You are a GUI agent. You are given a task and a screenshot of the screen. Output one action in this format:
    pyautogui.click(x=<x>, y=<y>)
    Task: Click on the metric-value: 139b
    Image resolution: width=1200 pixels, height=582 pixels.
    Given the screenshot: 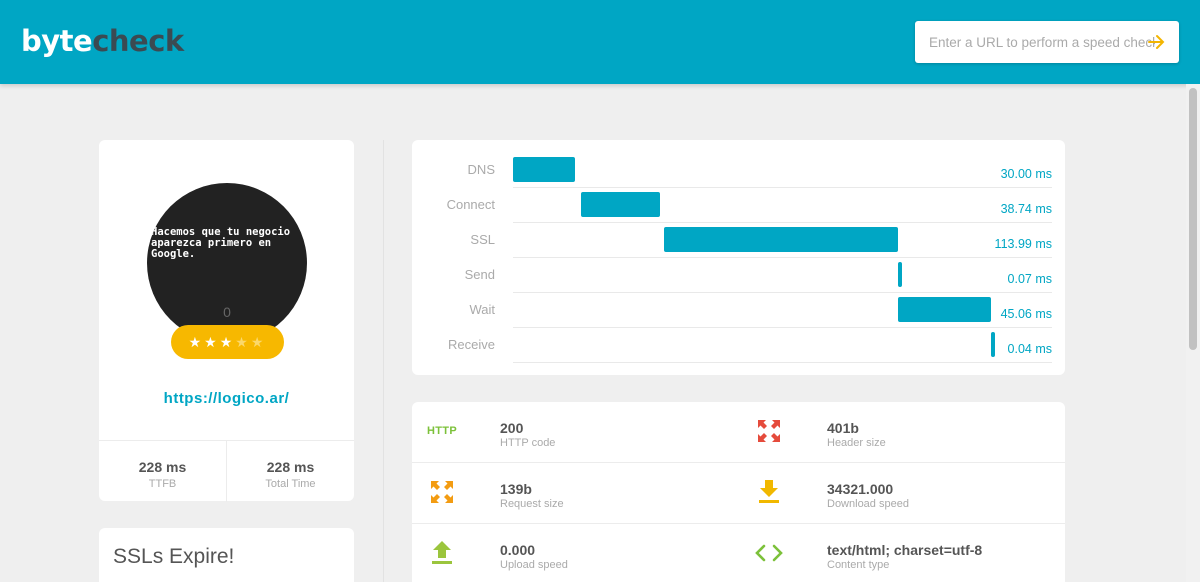 What is the action you would take?
    pyautogui.click(x=516, y=489)
    